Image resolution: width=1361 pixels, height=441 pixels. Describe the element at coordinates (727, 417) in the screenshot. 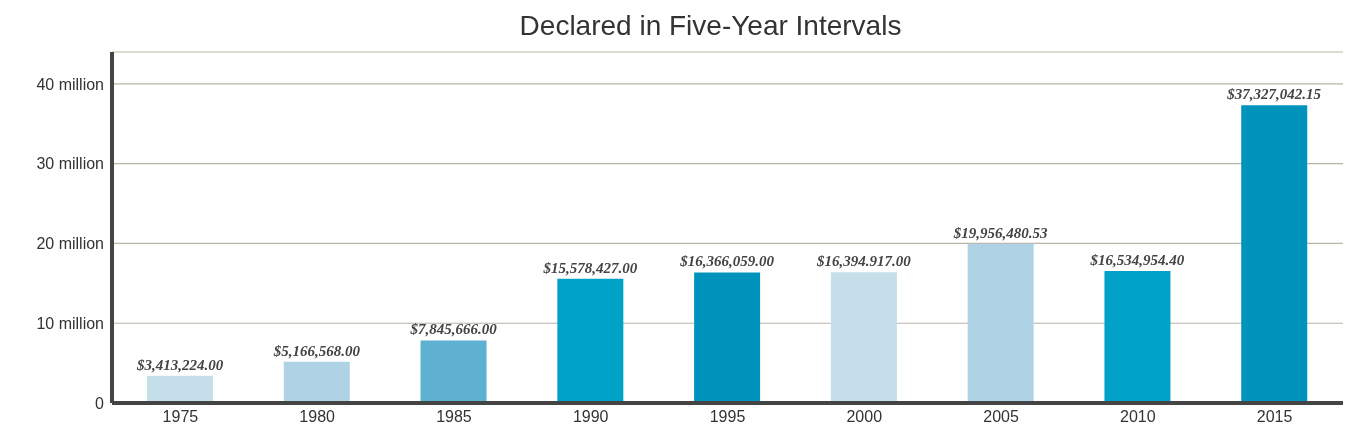

I see `x-tick-label: 1995` at that location.